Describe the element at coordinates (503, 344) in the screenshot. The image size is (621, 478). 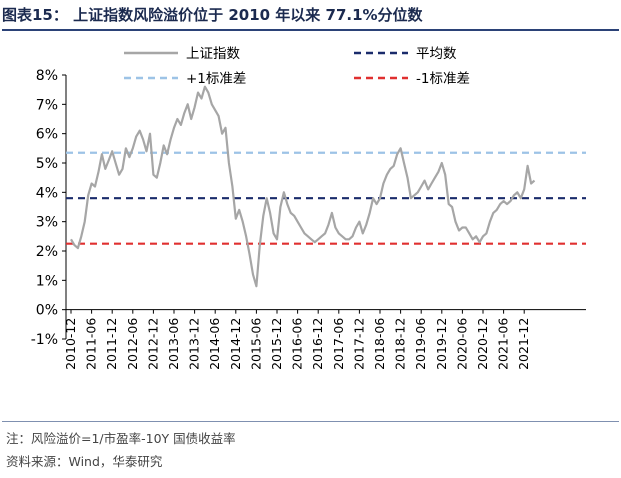
I see `x-tick-label: 2021-06` at that location.